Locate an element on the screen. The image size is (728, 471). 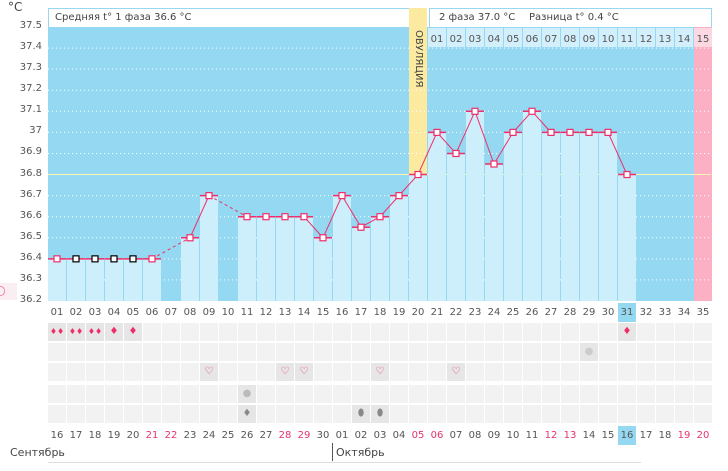
discharge-light-icon: ♦ is located at coordinates (247, 414).